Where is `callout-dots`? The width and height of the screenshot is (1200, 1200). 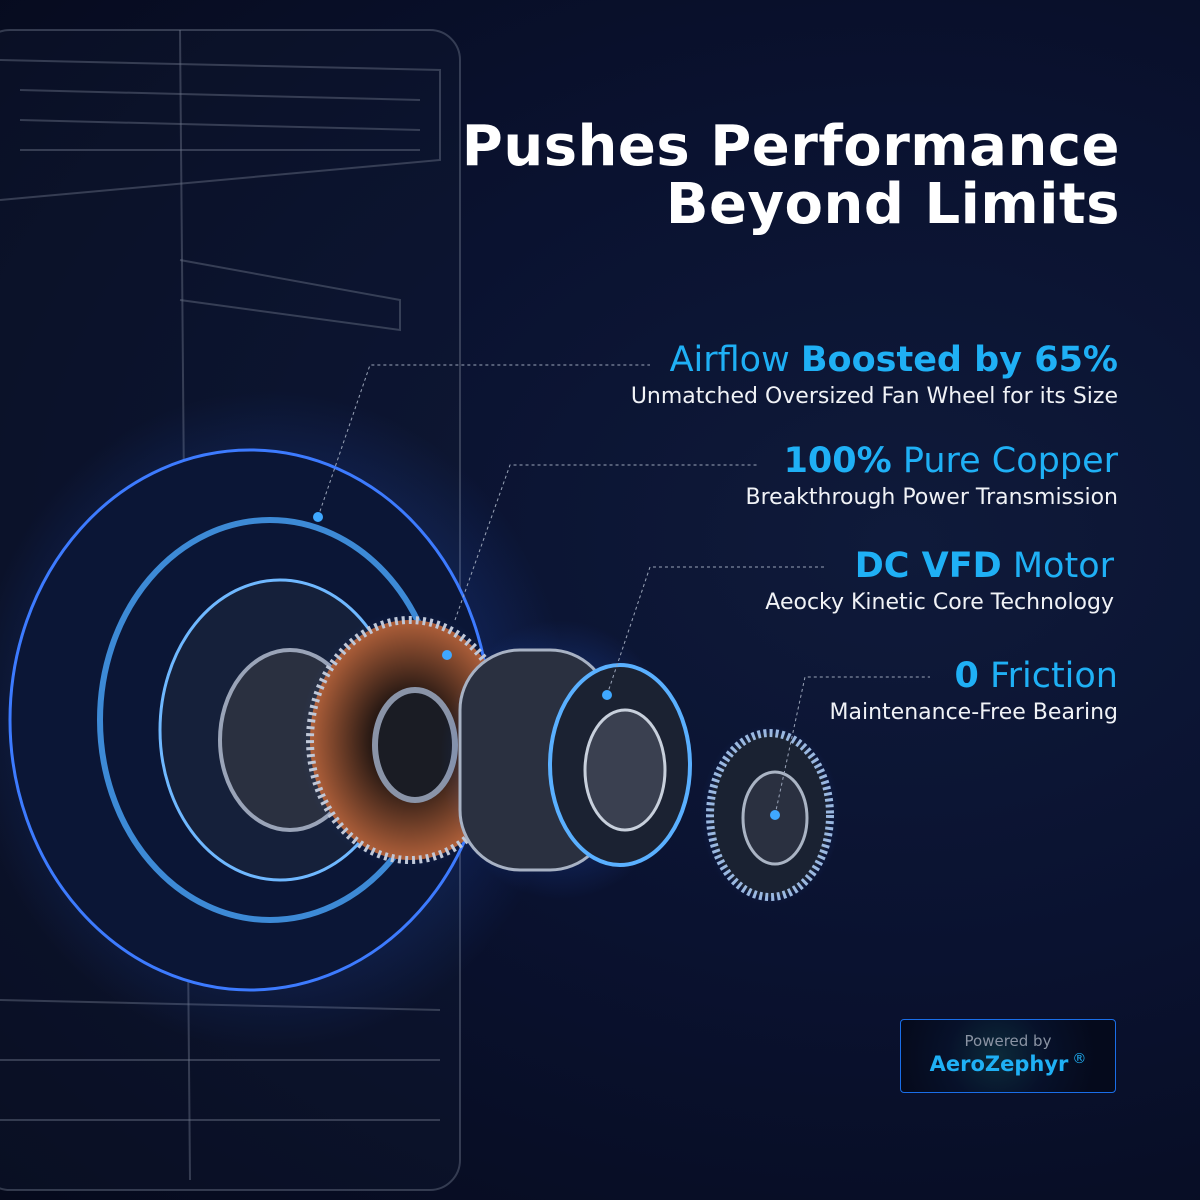
callout-dots is located at coordinates (546, 666).